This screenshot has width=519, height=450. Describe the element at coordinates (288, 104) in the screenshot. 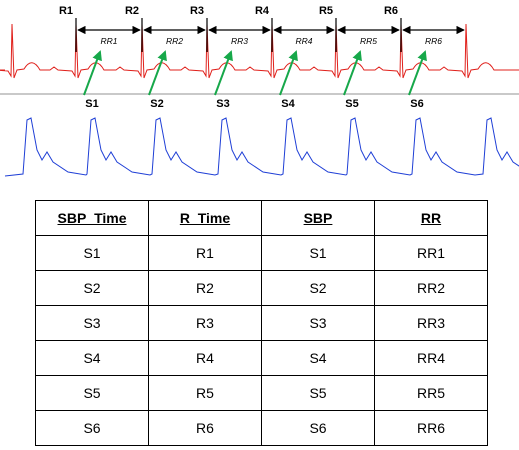

I see `s-peak-label: S4` at that location.